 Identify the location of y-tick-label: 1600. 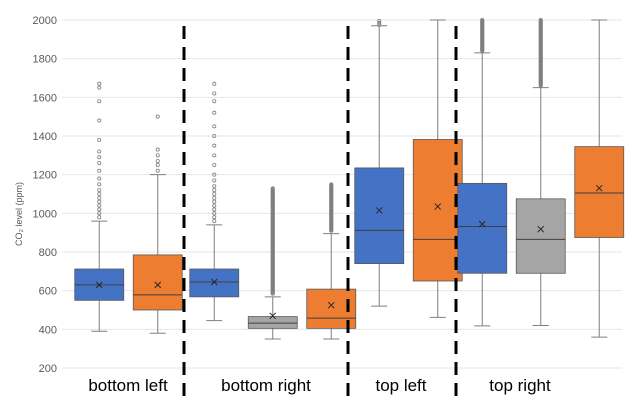
(45, 98).